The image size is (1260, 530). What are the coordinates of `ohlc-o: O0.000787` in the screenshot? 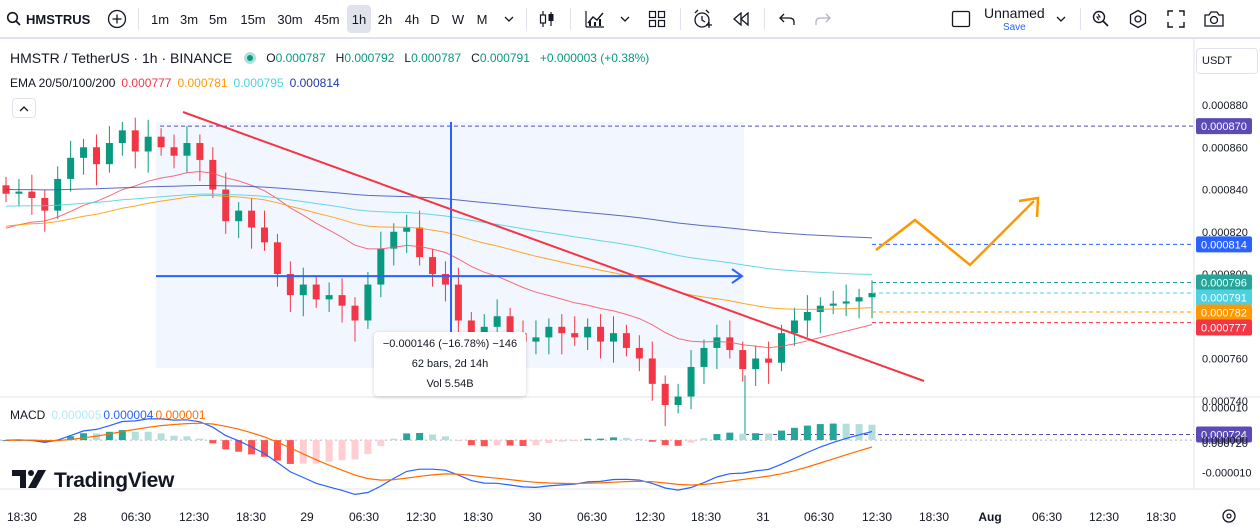 It's located at (296, 58).